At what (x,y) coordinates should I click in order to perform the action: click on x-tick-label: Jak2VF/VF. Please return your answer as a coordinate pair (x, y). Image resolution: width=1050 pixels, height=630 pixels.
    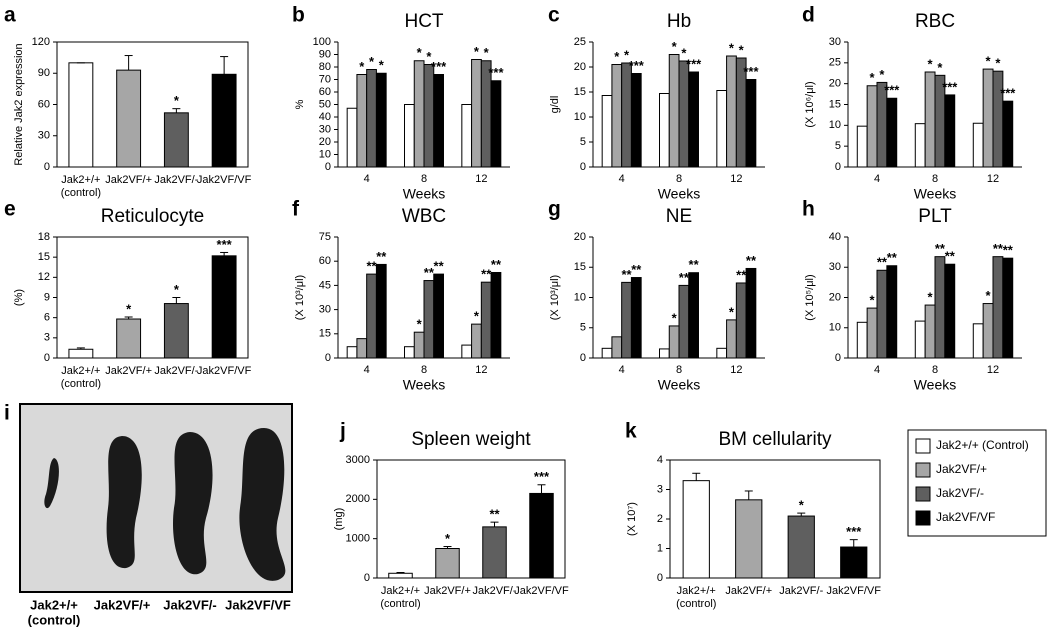
    Looking at the image, I should click on (541, 591).